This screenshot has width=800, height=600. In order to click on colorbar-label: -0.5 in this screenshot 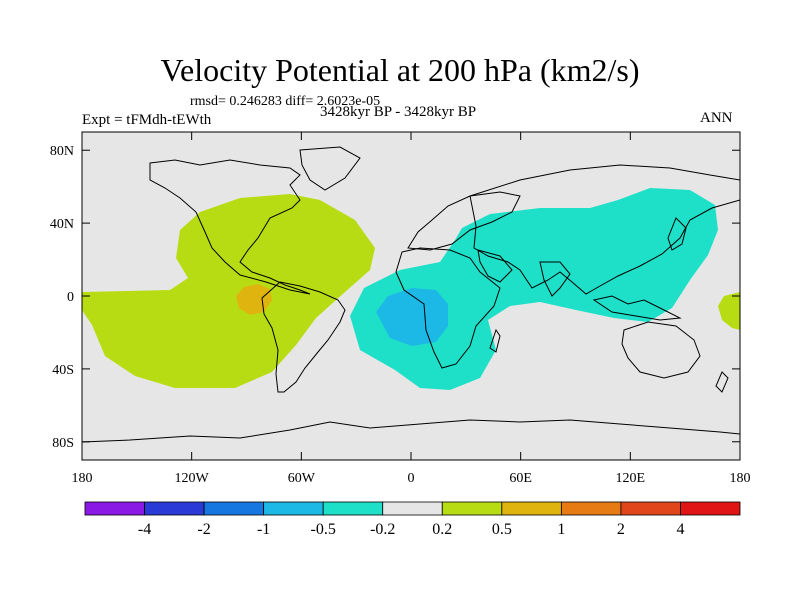, I will do `click(323, 529)`.